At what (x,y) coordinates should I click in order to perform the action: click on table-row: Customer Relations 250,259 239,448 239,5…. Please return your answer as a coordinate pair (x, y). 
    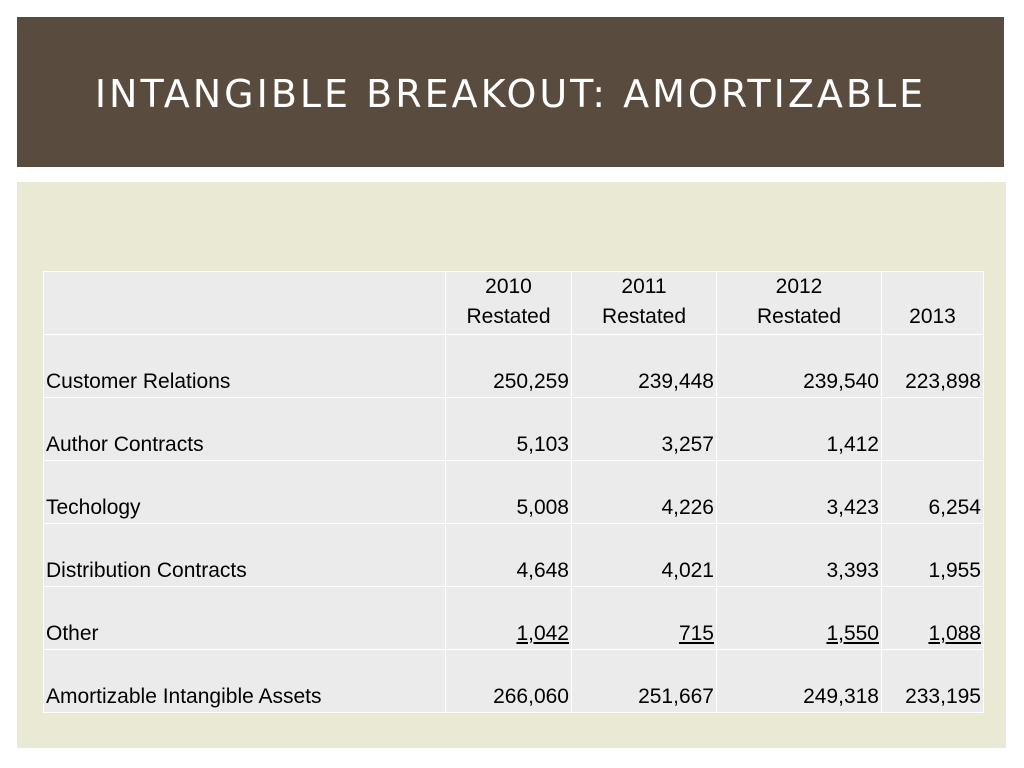
    Looking at the image, I should click on (513, 366).